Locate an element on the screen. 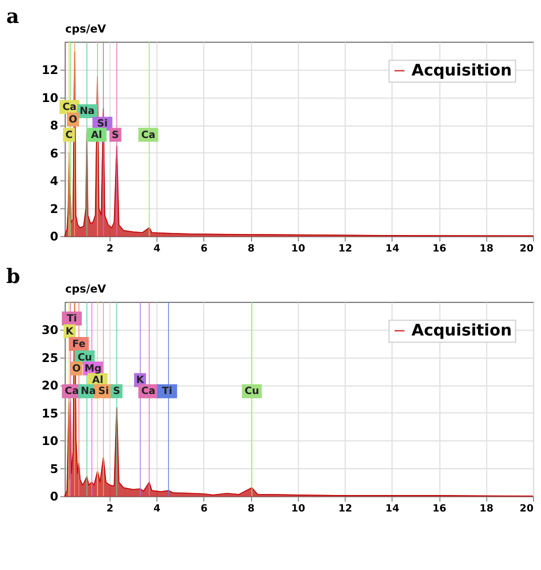  y-tick-label: 12 is located at coordinates (50, 70).